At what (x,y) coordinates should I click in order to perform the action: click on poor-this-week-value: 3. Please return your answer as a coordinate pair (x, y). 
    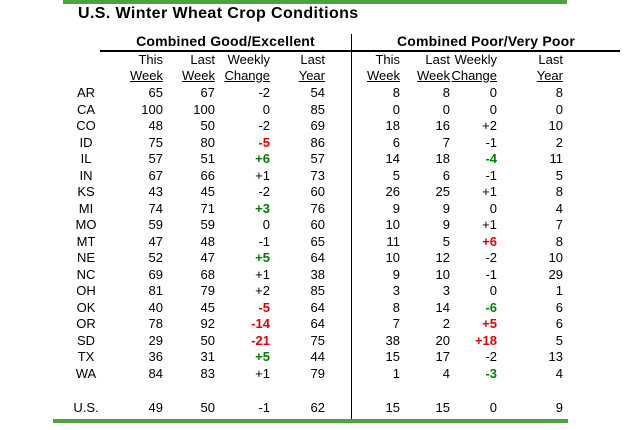
    Looking at the image, I should click on (396, 290).